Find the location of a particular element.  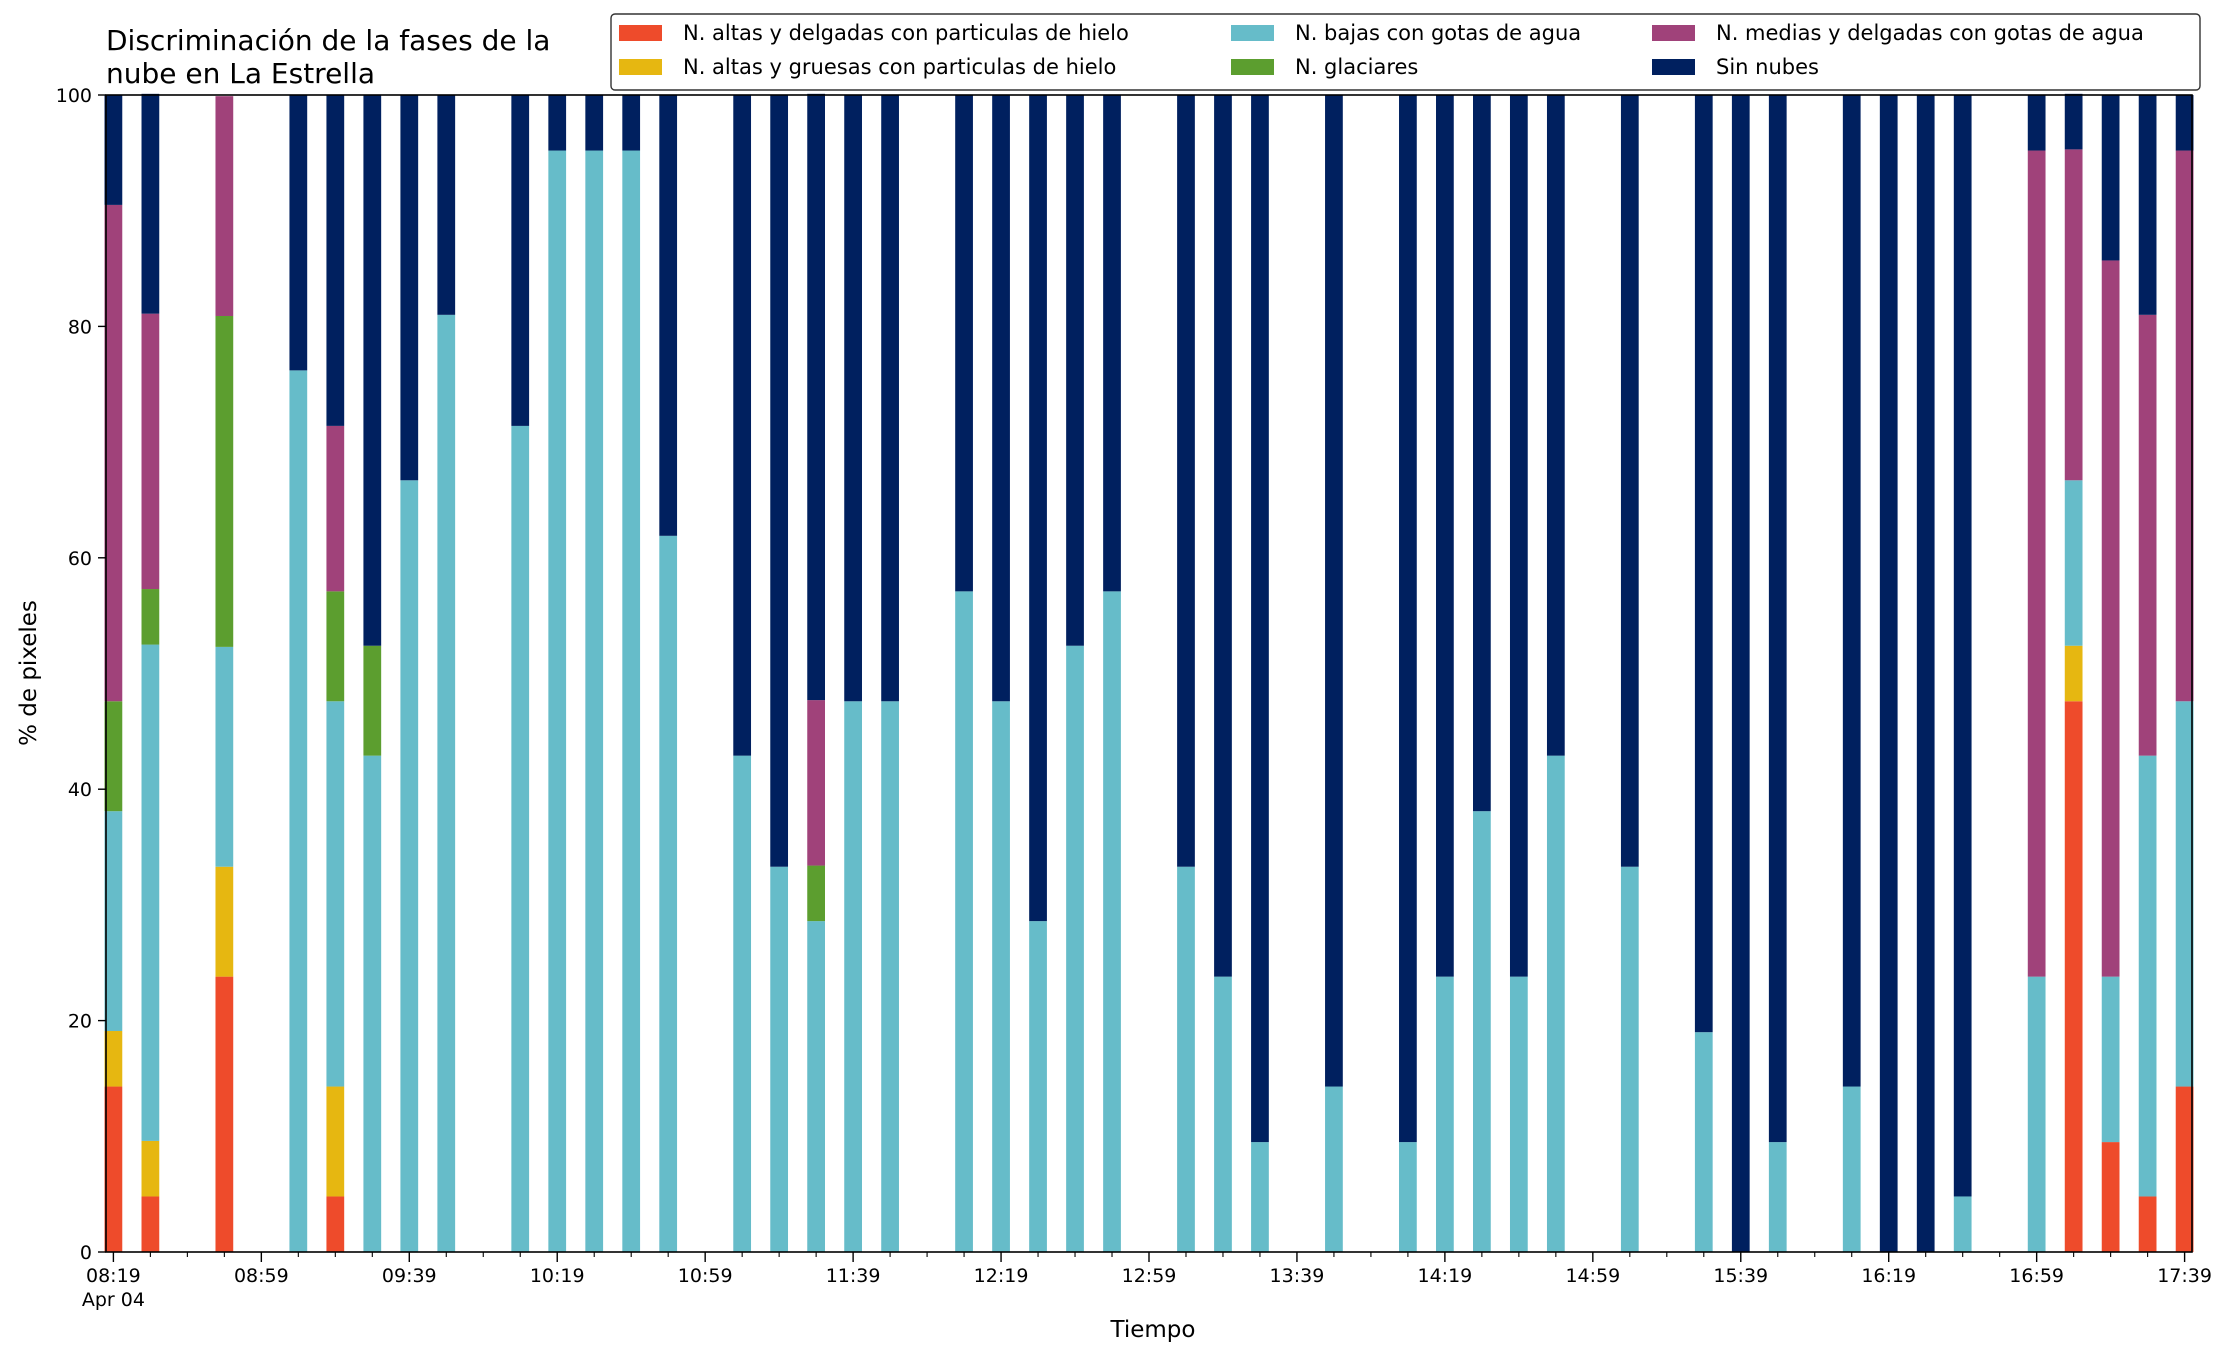

legend-label: N. glaciares is located at coordinates (1356, 67).